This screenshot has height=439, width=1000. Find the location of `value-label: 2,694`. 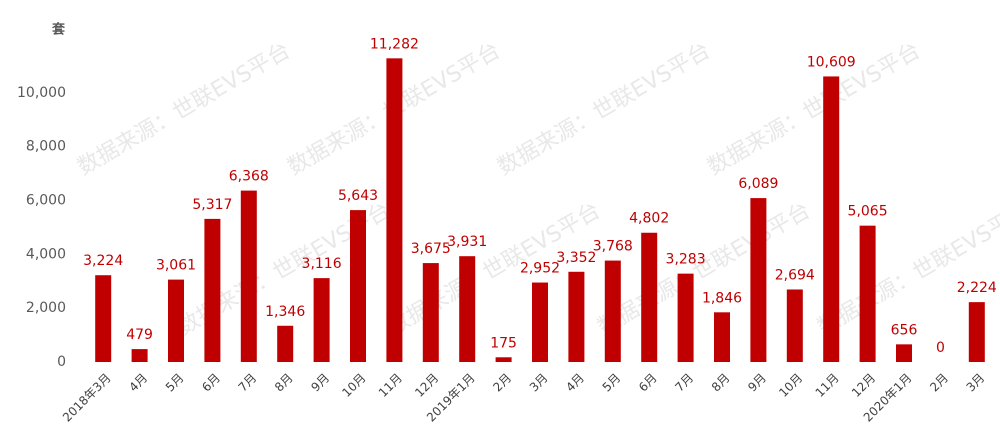

value-label: 2,694 is located at coordinates (795, 275).